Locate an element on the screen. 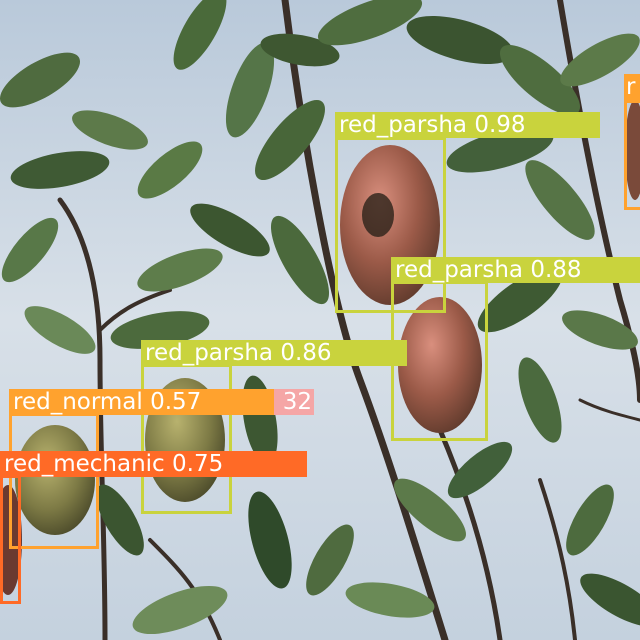 The width and height of the screenshot is (640, 640). detection-label-edge-1: r is located at coordinates (632, 87).